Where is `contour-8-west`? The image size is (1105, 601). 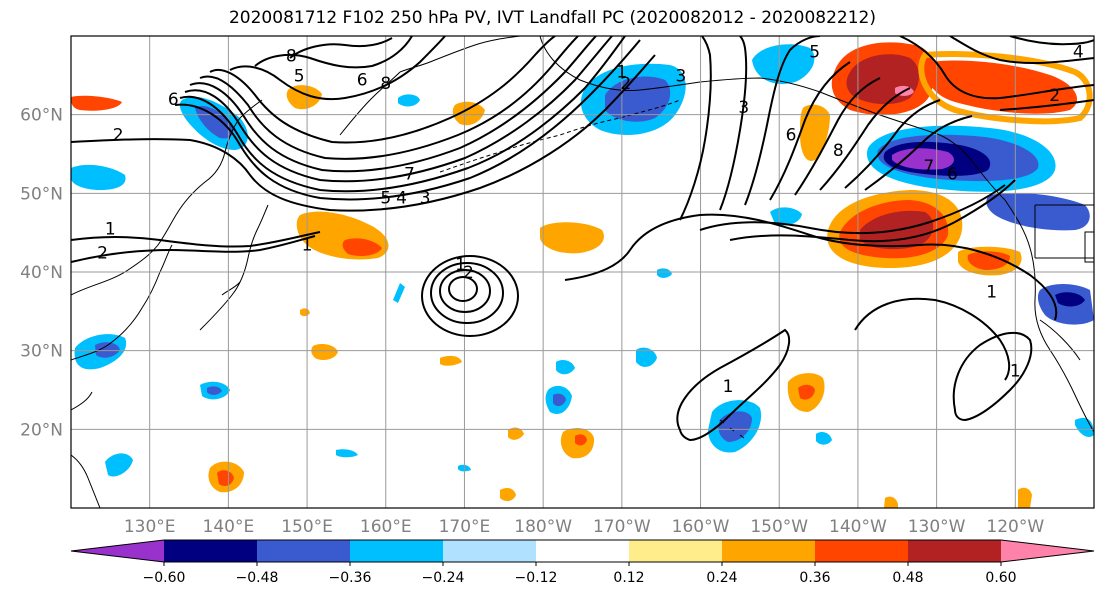
contour-8-west is located at coordinates (382, 90).